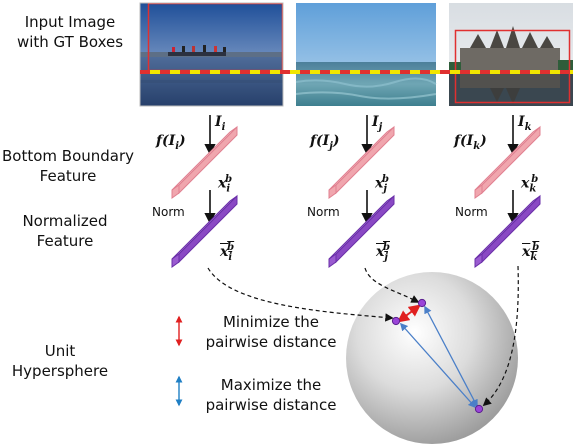  I want to click on normalized-feature-label: Normalized Feature, so click(65, 231).